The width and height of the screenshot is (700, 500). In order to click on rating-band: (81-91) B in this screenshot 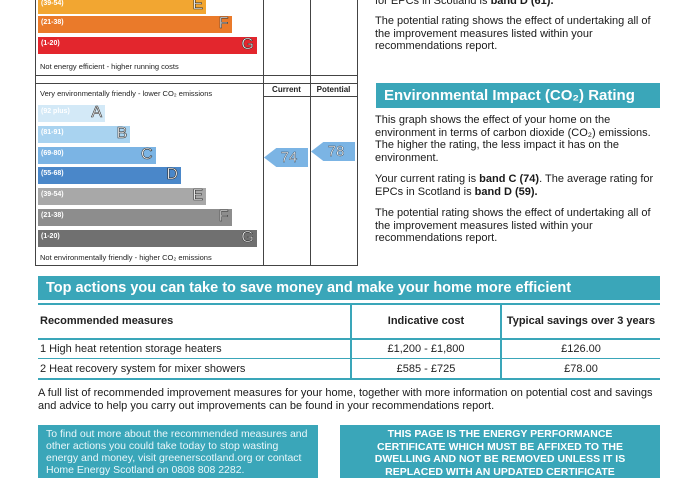, I will do `click(84, 133)`.